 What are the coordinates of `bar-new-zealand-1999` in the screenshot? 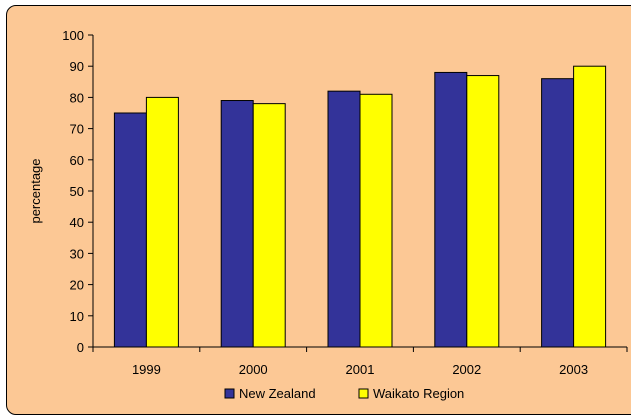 It's located at (130, 230).